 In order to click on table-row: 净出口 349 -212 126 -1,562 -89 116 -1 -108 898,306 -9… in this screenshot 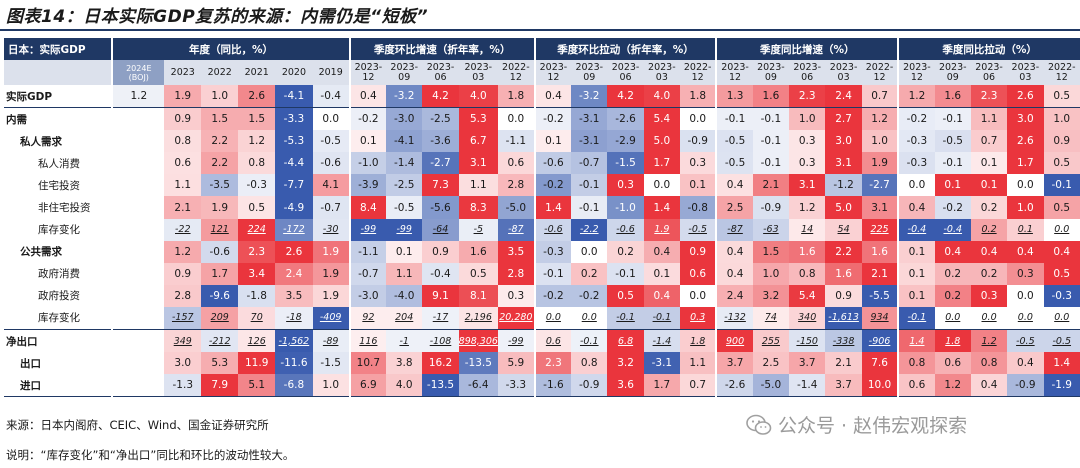, I will do `click(542, 341)`.